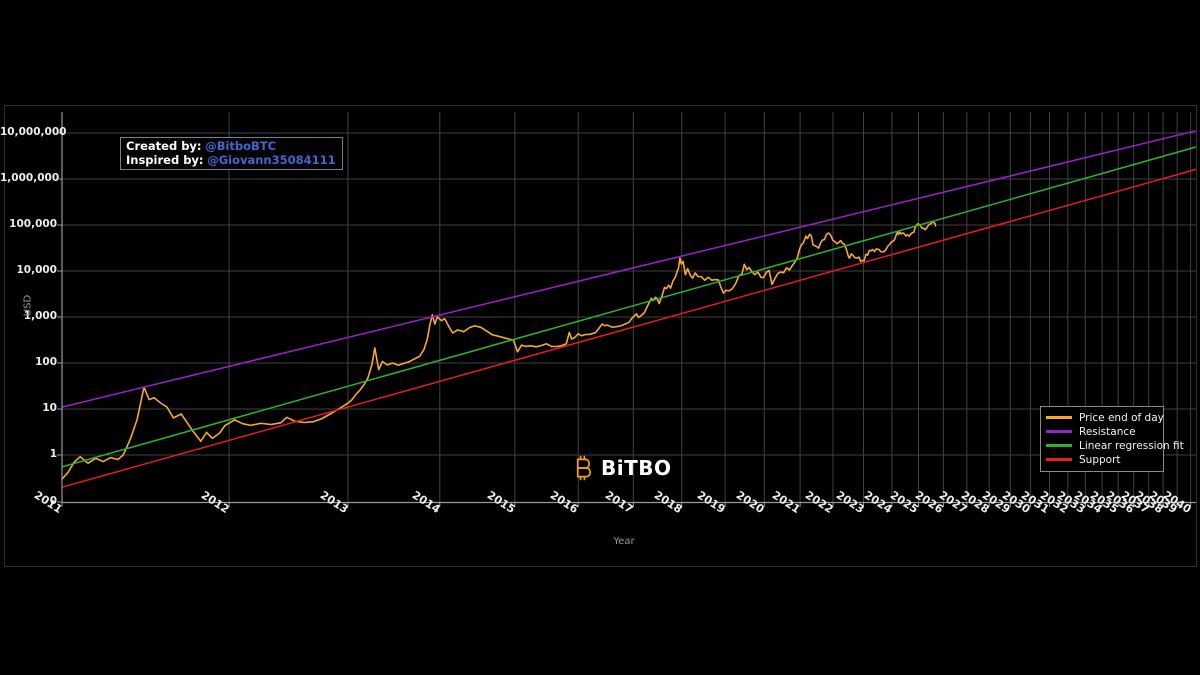  I want to click on y-tick-label: 1,000, so click(40, 316).